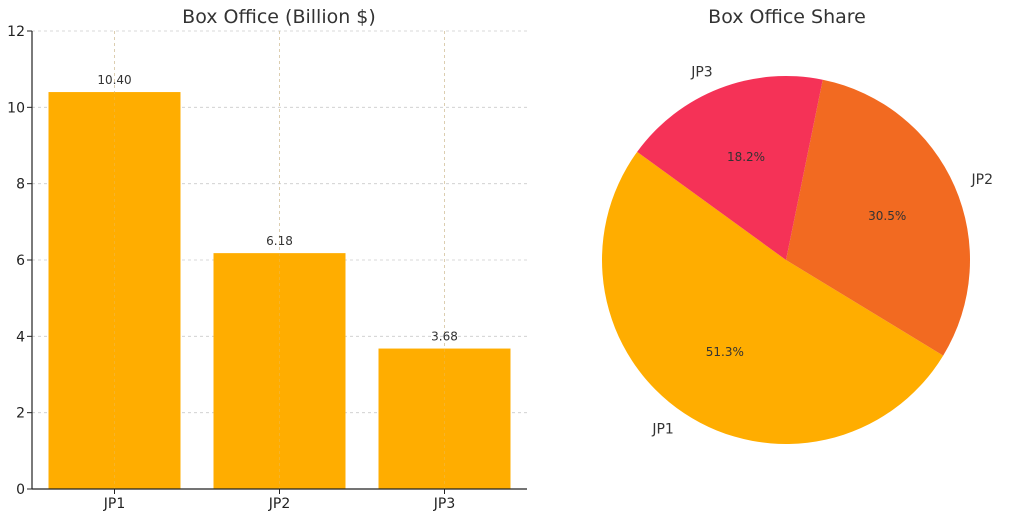  What do you see at coordinates (444, 337) in the screenshot?
I see `bar-value-label: 3.68` at bounding box center [444, 337].